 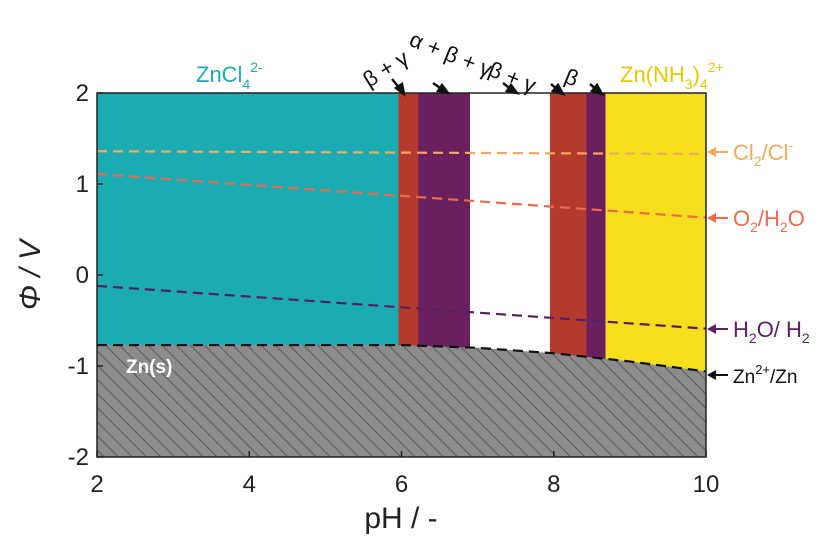 I want to click on phase-label-1: β + γ, so click(x=385, y=68).